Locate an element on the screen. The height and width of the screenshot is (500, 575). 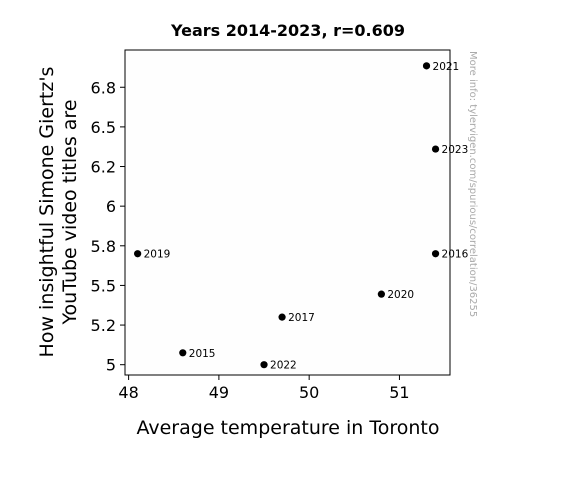
x-axis-label: Average temperature in Toronto is located at coordinates (287, 428).